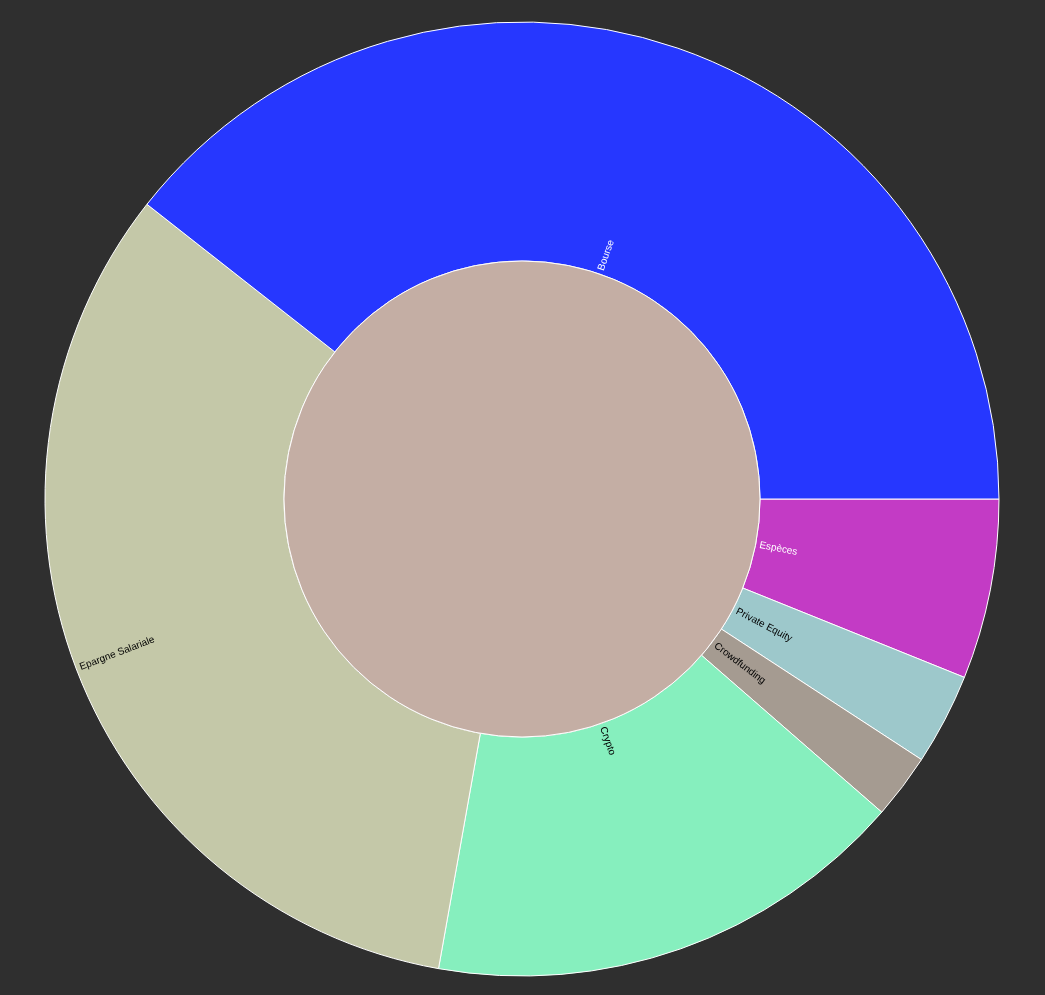 The width and height of the screenshot is (1045, 995). Describe the element at coordinates (608, 741) in the screenshot. I see `slice-label: Crypto` at that location.